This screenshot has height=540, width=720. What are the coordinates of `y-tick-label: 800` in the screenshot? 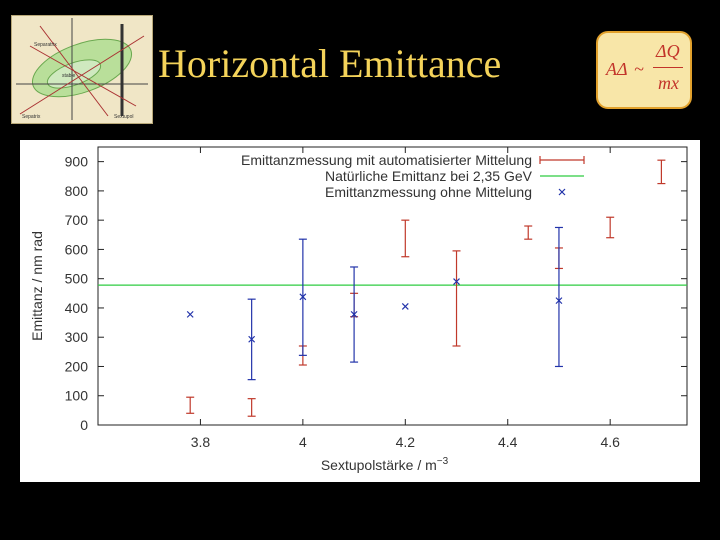 It's located at (77, 191).